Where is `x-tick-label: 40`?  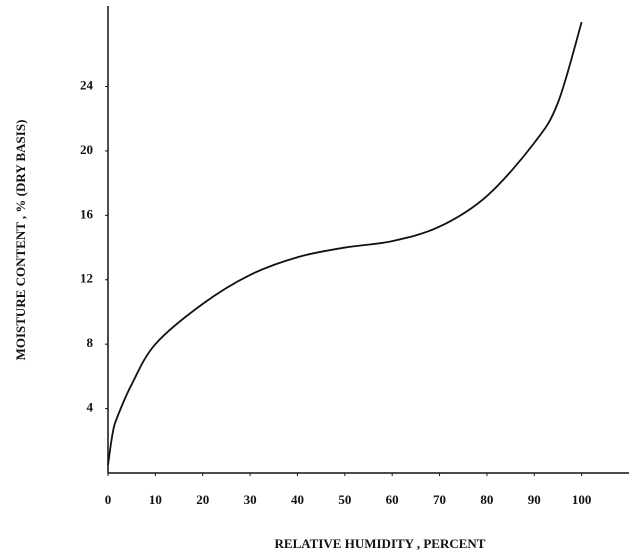
x-tick-label: 40 is located at coordinates (297, 499).